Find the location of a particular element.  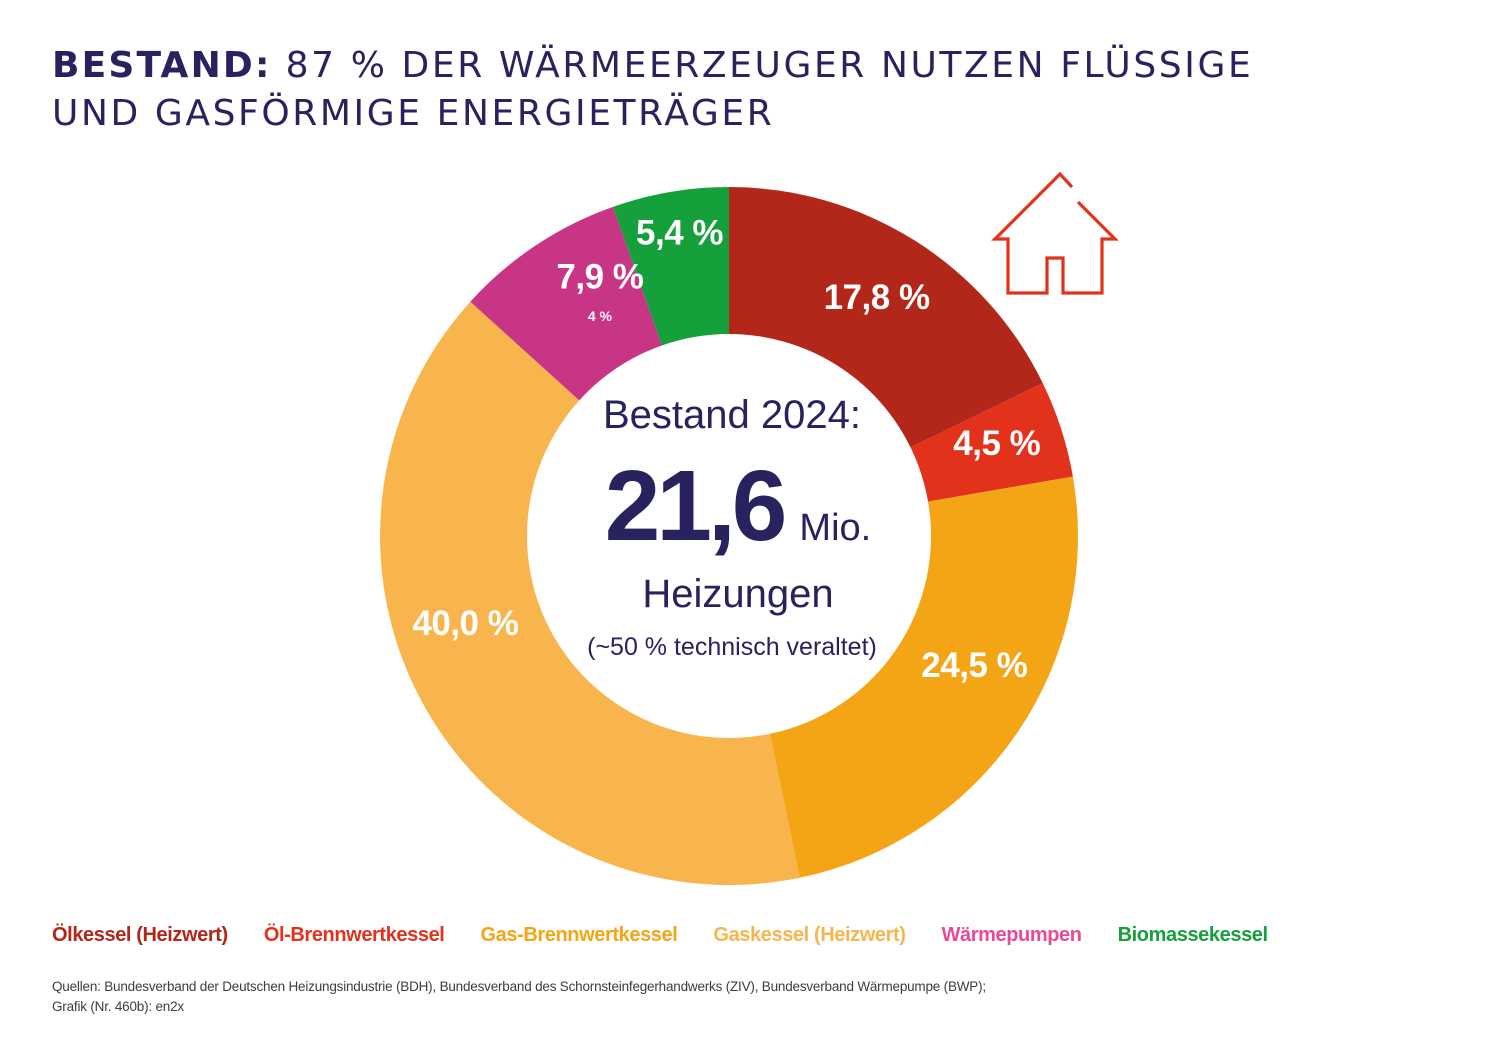

legend-item-biomassekessel: Biomassekessel is located at coordinates (1192, 935).